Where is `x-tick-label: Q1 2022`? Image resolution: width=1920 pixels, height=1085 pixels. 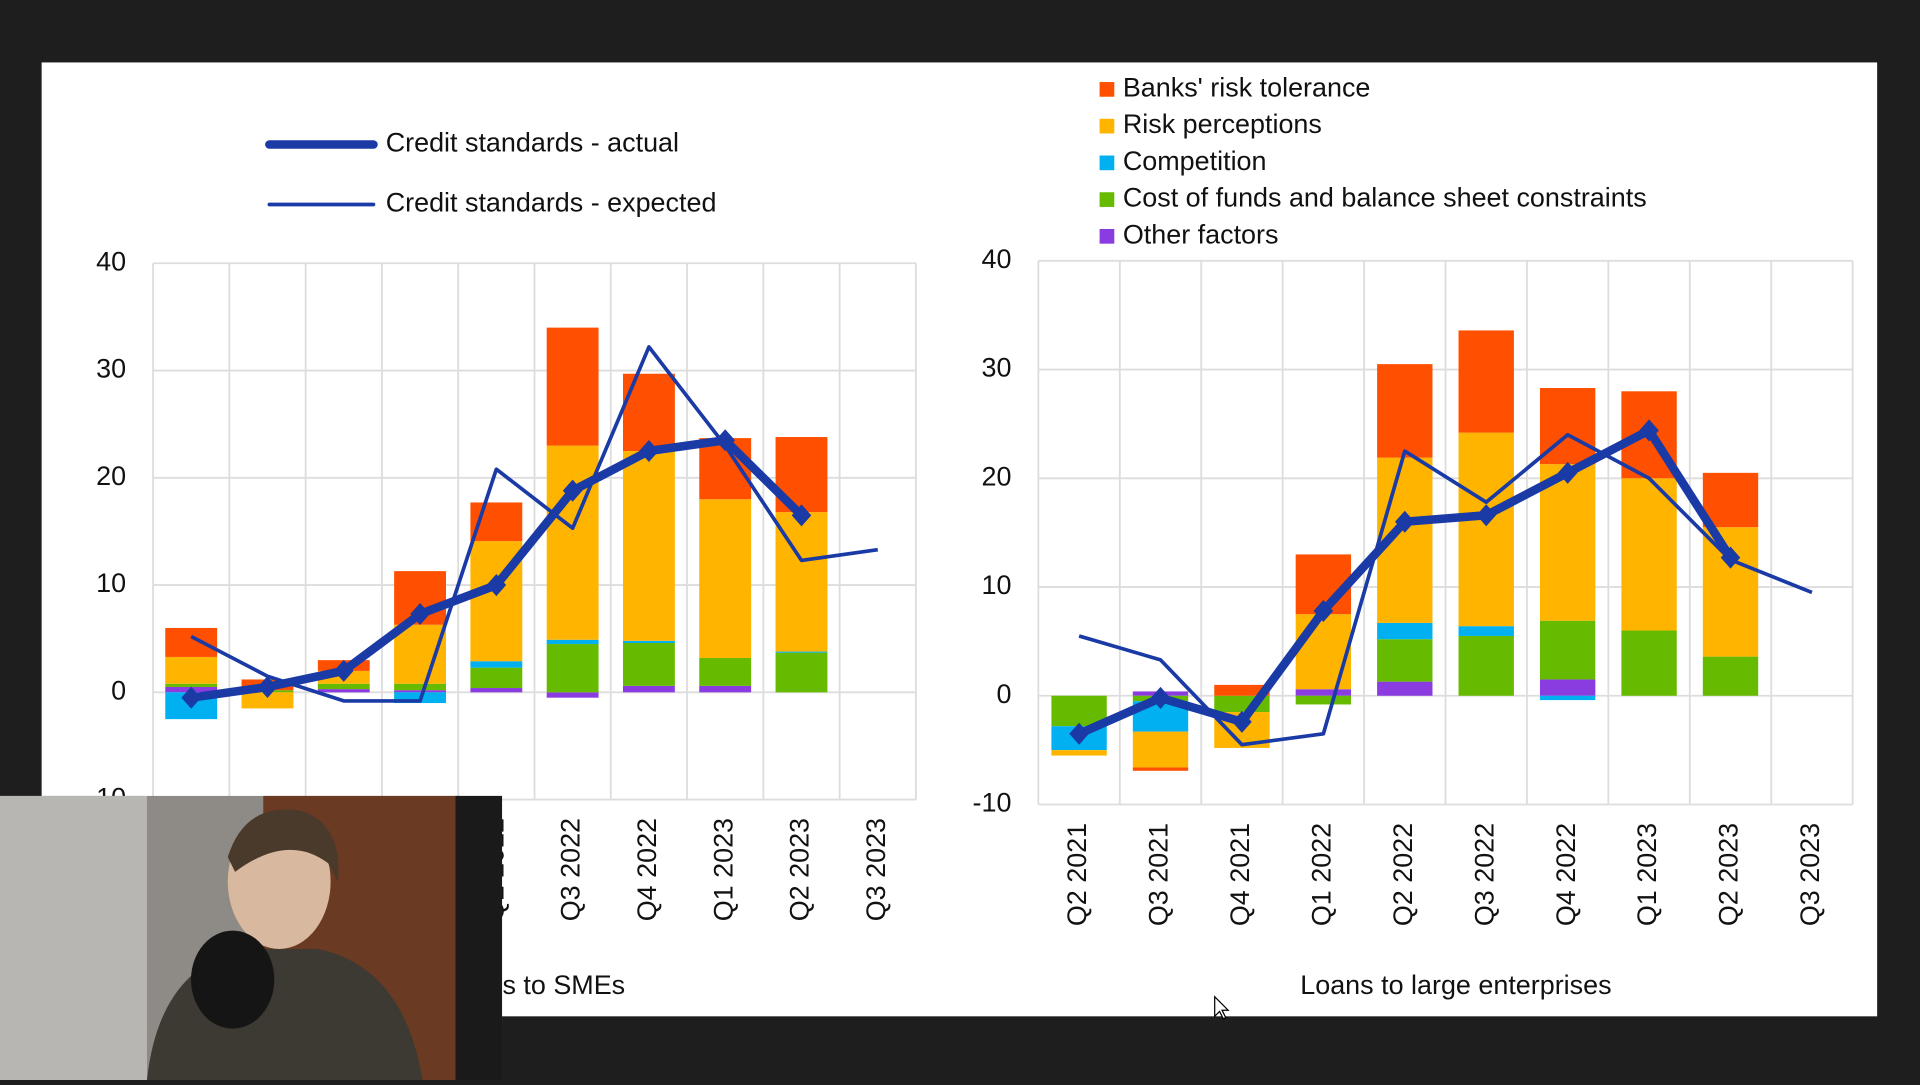 x-tick-label: Q1 2022 is located at coordinates (1321, 874).